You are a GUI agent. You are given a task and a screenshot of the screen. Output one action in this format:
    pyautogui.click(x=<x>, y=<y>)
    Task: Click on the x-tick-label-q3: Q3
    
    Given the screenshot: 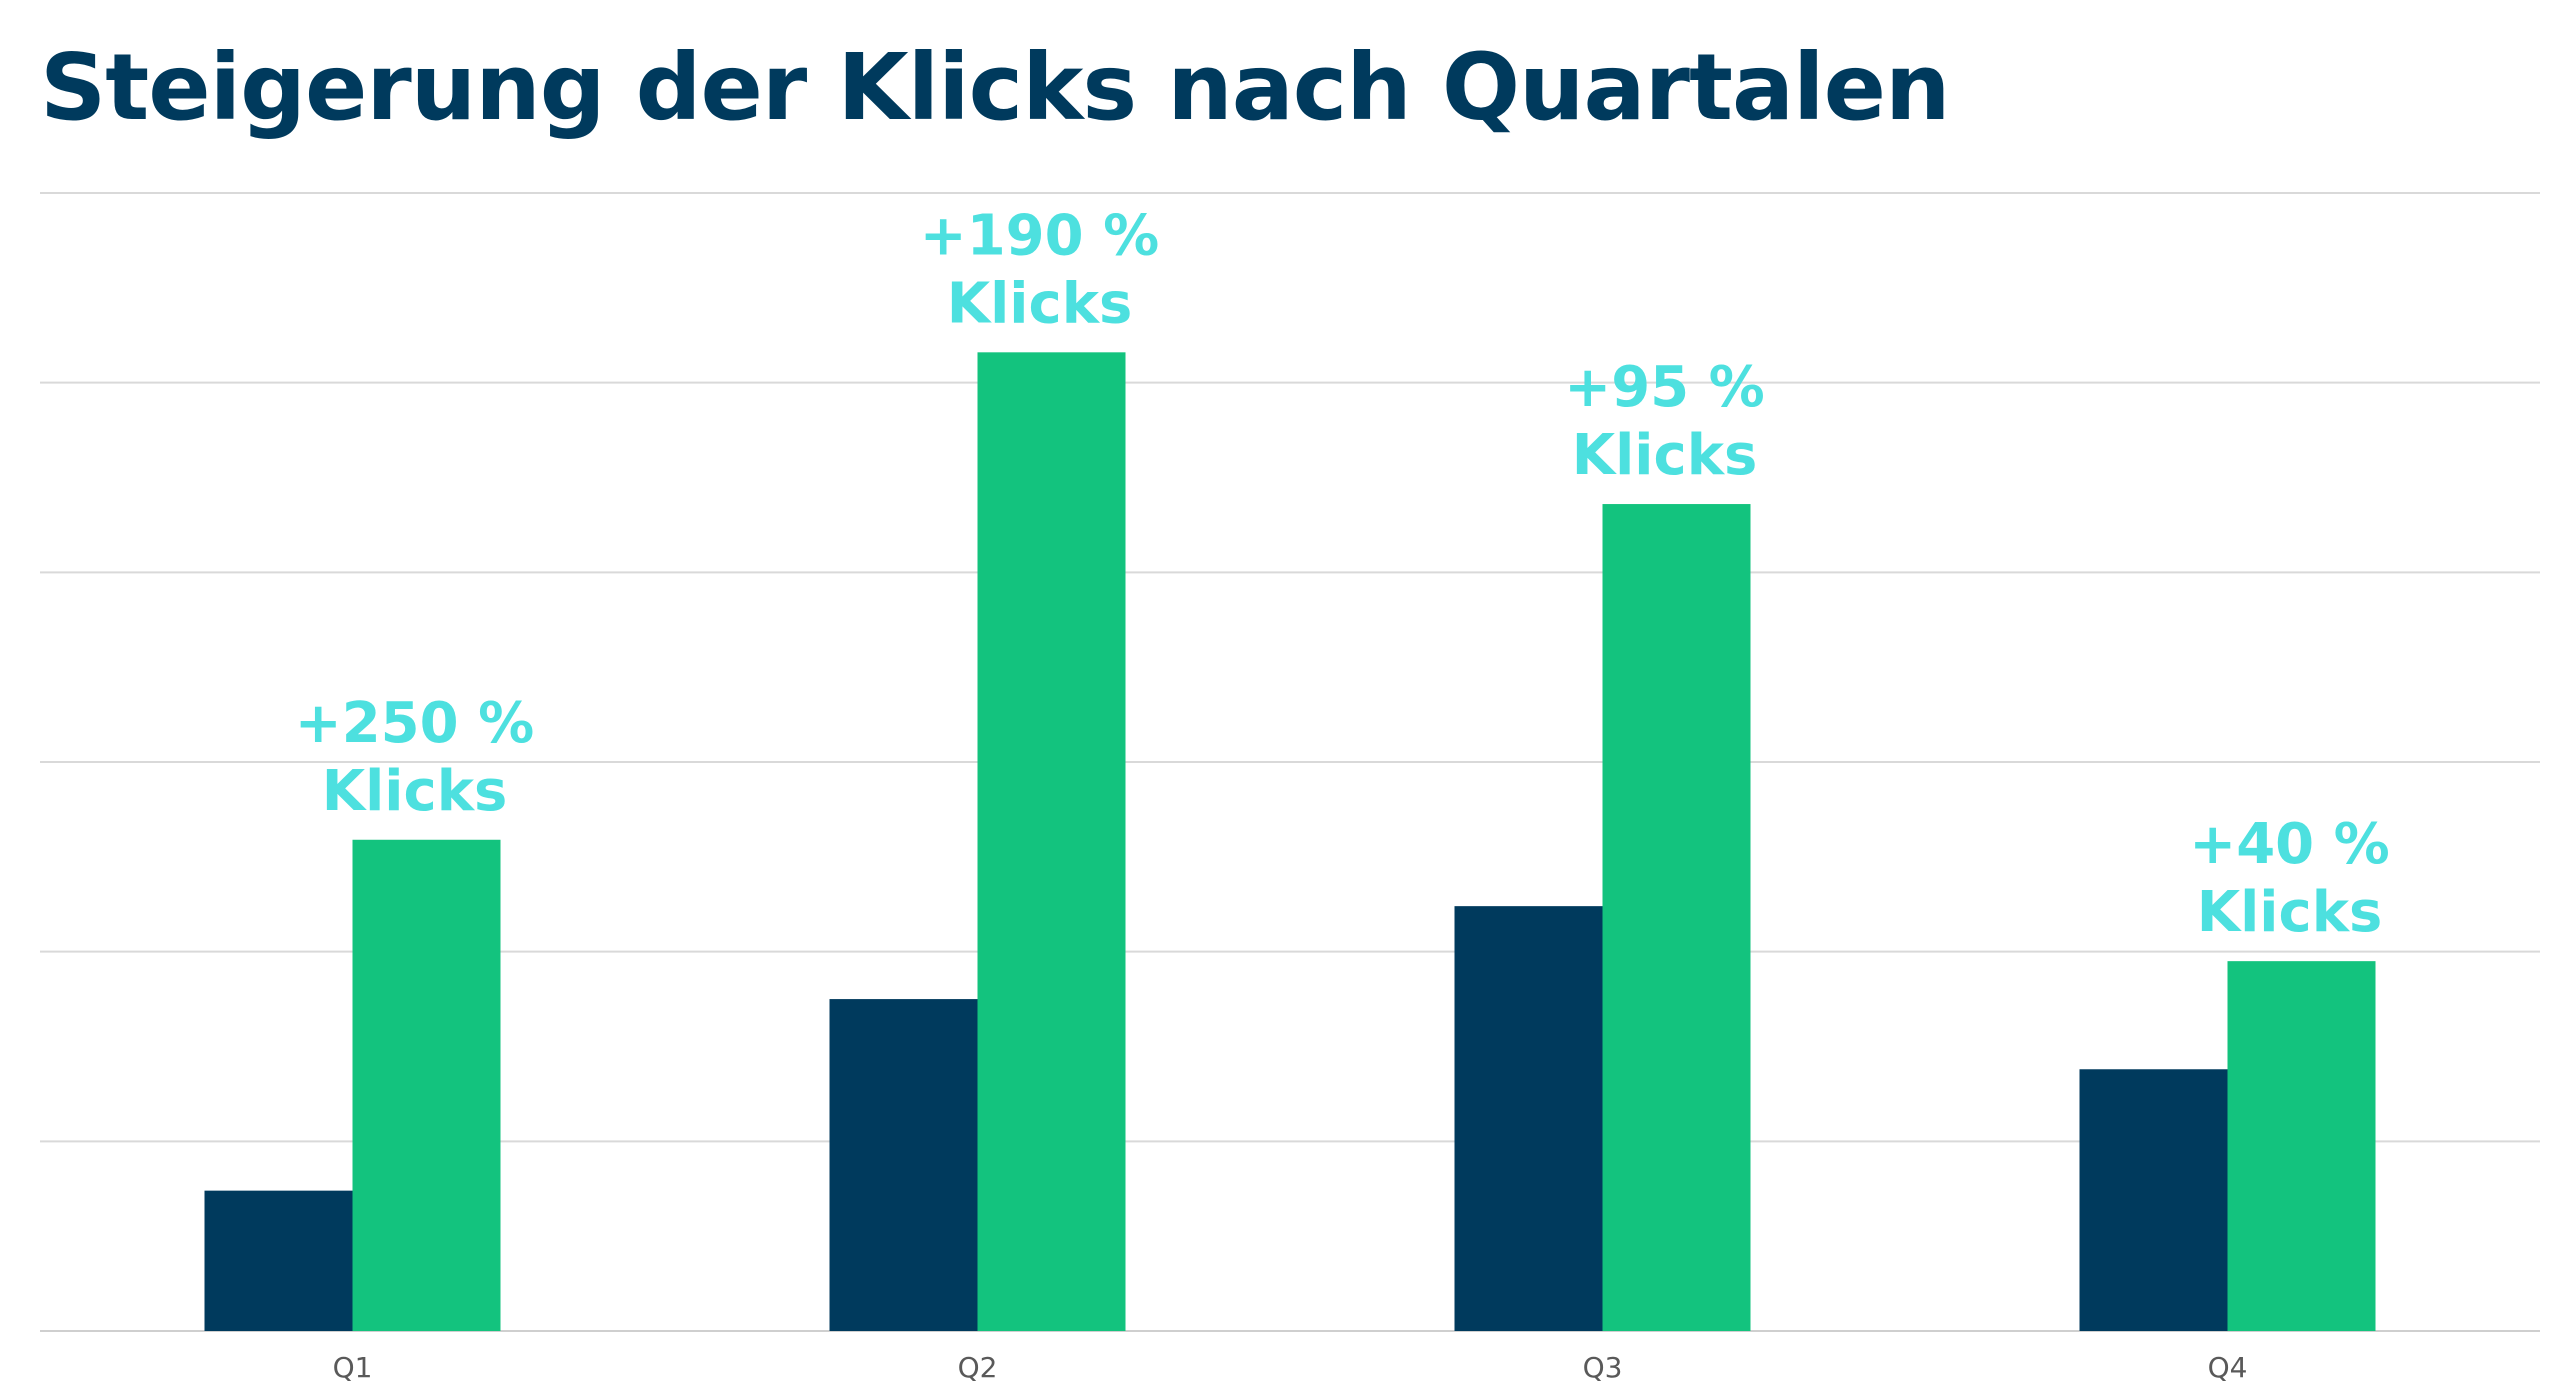 What is the action you would take?
    pyautogui.click(x=1603, y=1367)
    